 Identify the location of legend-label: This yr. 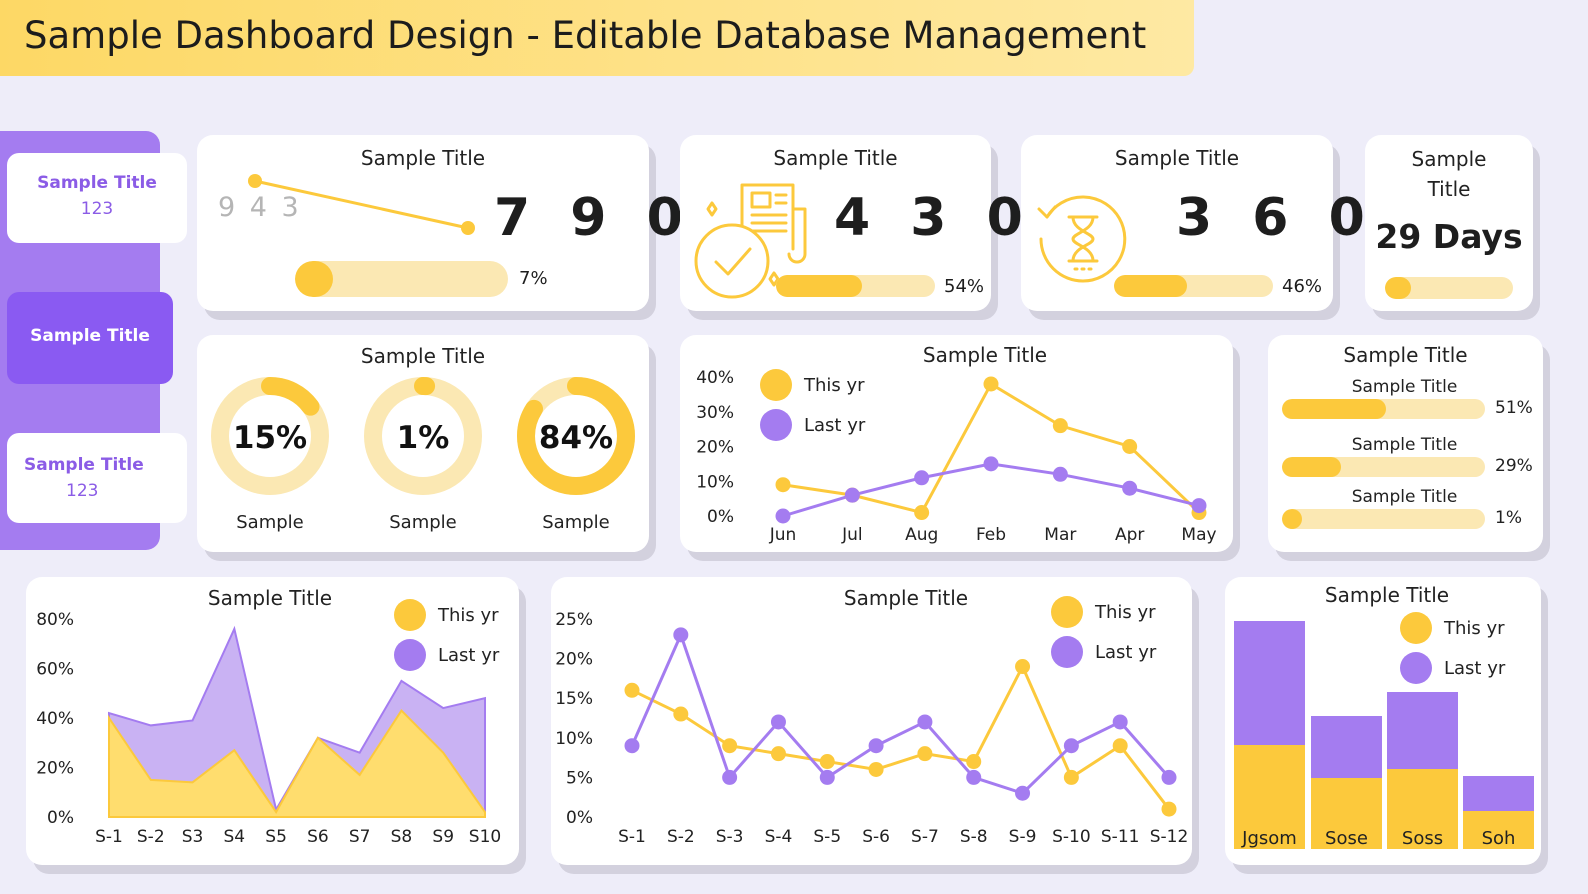
(1474, 628).